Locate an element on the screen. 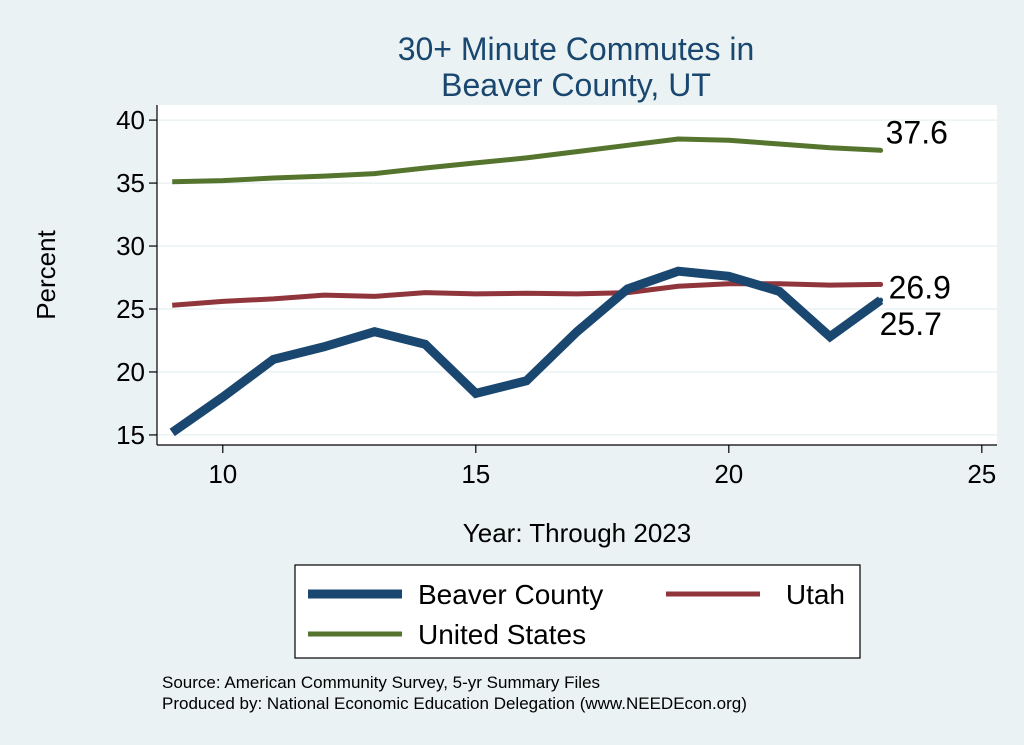 The width and height of the screenshot is (1024, 745). legend-label-utah: Utah is located at coordinates (815, 594).